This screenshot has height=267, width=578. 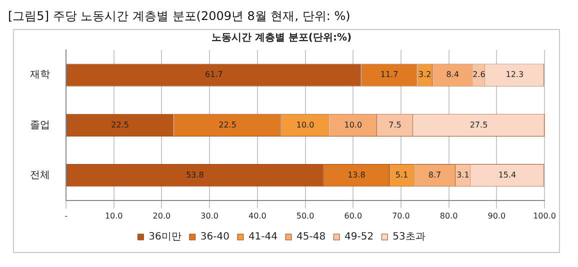 What do you see at coordinates (544, 215) in the screenshot?
I see `x-tick-label: 100.0` at bounding box center [544, 215].